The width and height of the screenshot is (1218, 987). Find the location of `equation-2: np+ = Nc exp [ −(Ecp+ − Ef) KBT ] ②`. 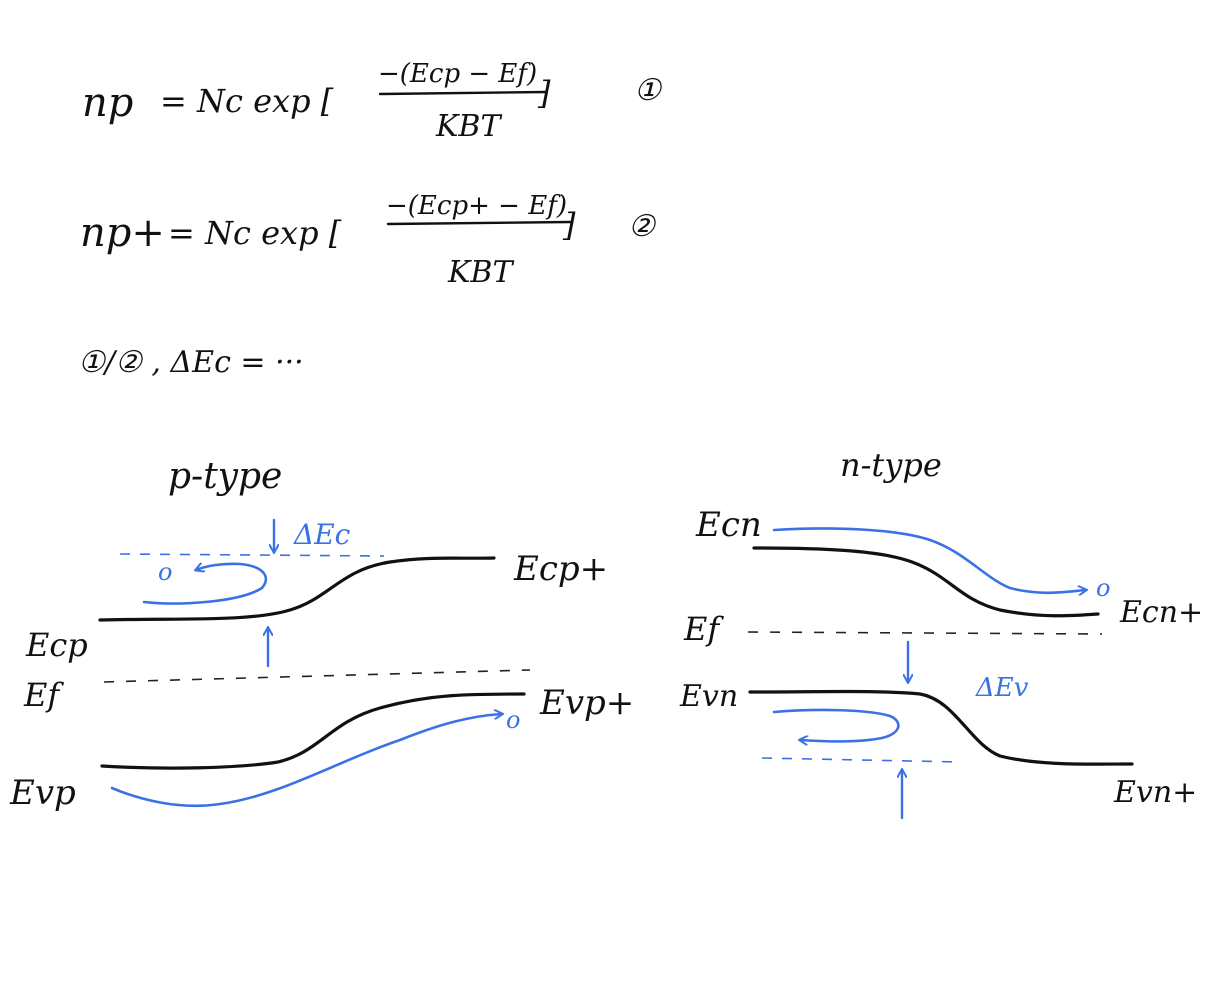

equation-2: np+ = Nc exp [ −(Ecp+ − Ef) KBT ] ② is located at coordinates (368, 240).